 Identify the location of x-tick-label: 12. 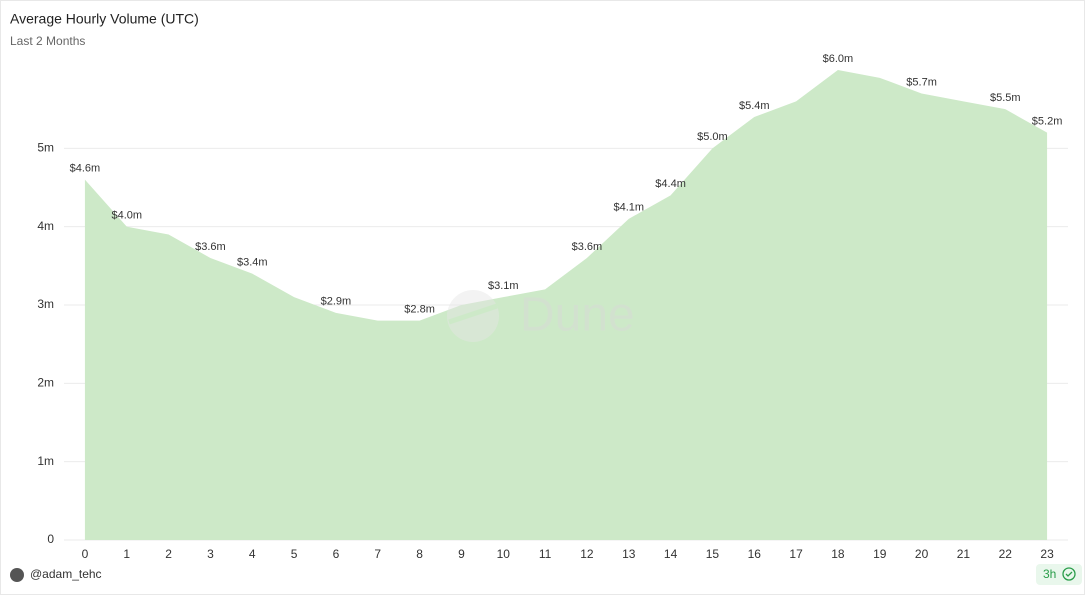
(587, 554).